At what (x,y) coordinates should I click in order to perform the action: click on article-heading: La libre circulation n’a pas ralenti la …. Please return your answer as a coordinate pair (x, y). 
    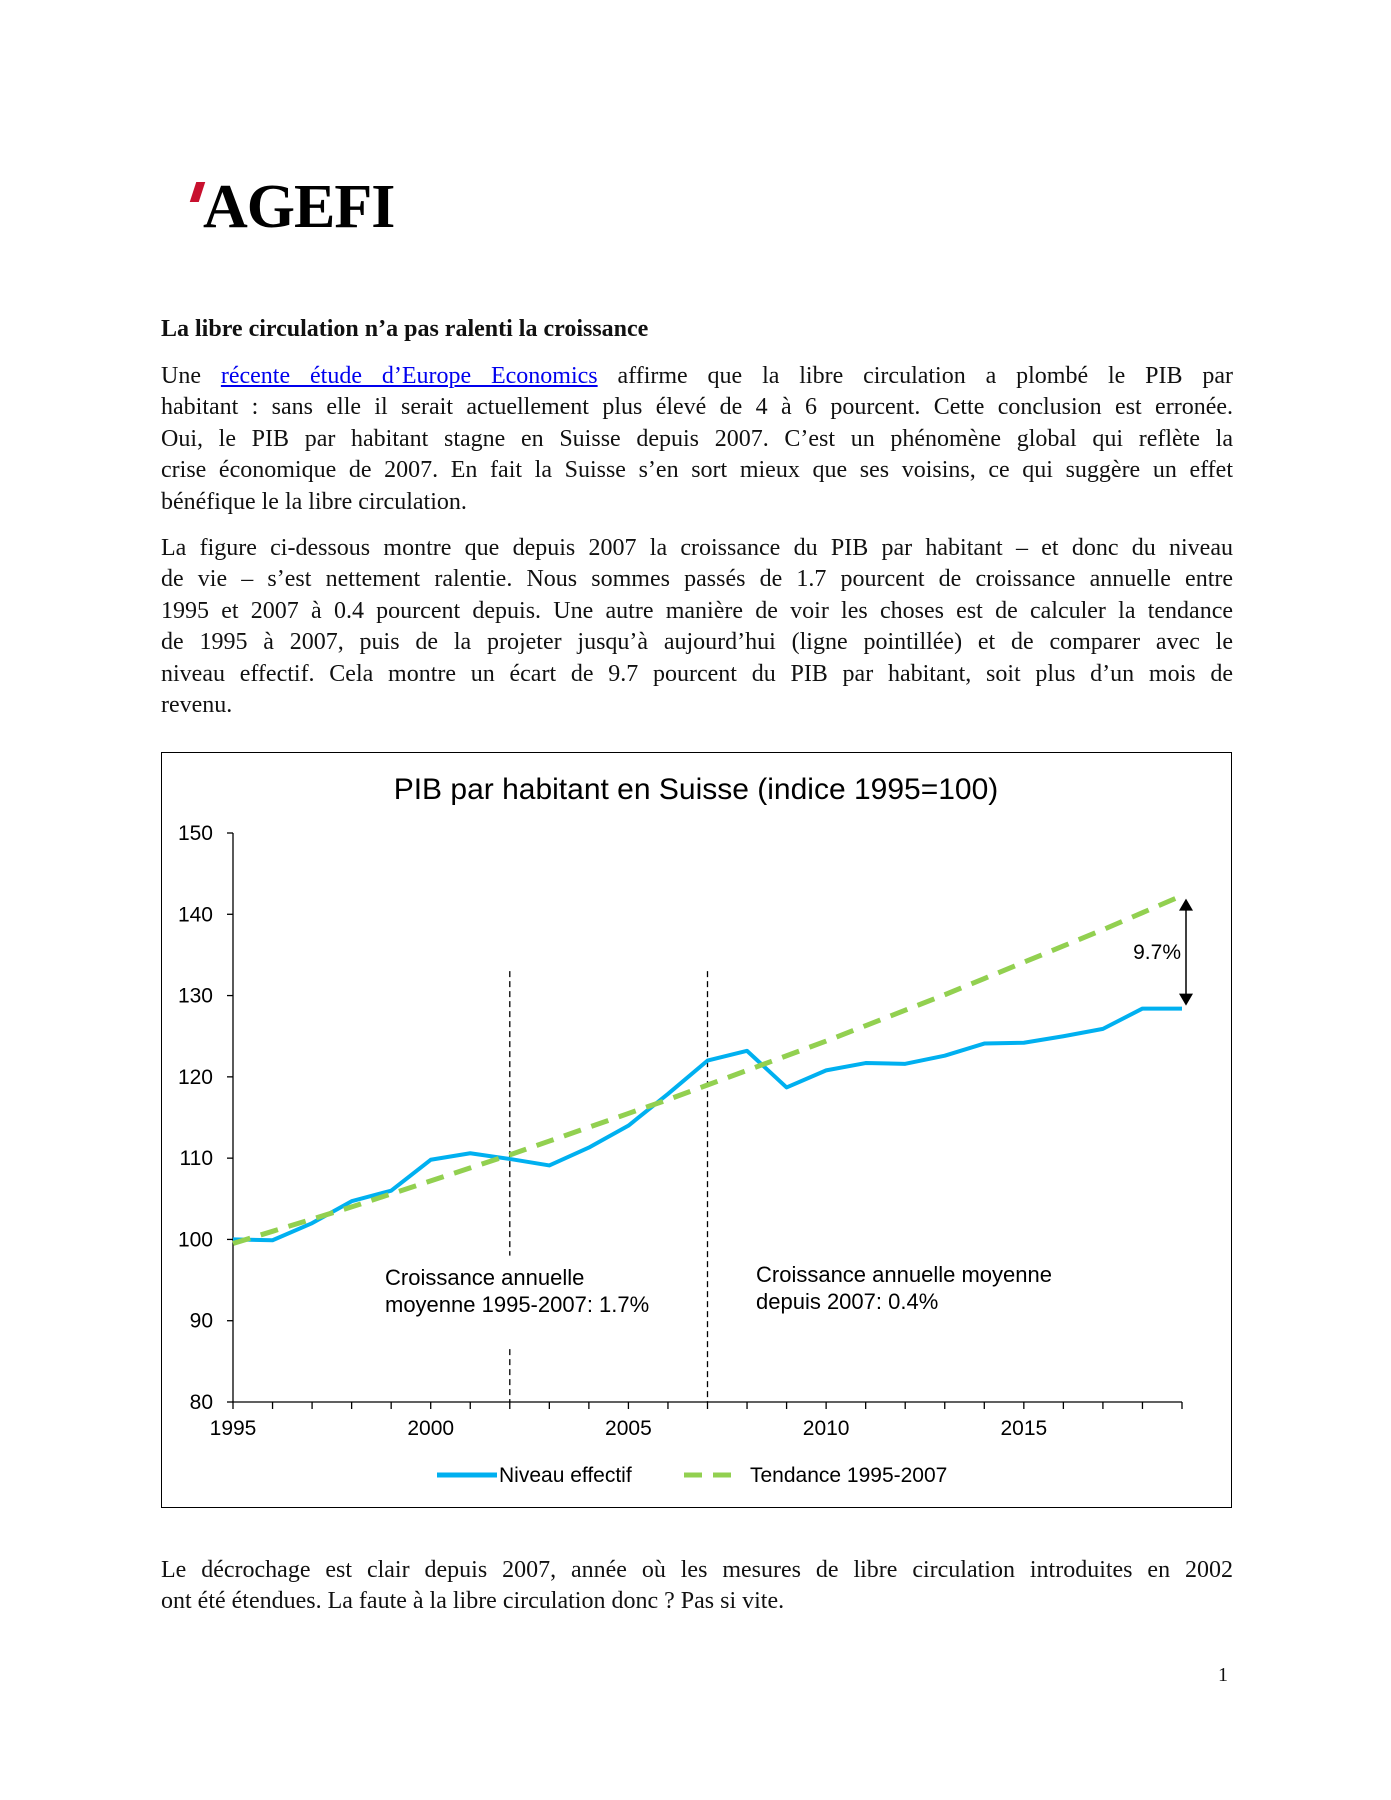
    Looking at the image, I should click on (405, 329).